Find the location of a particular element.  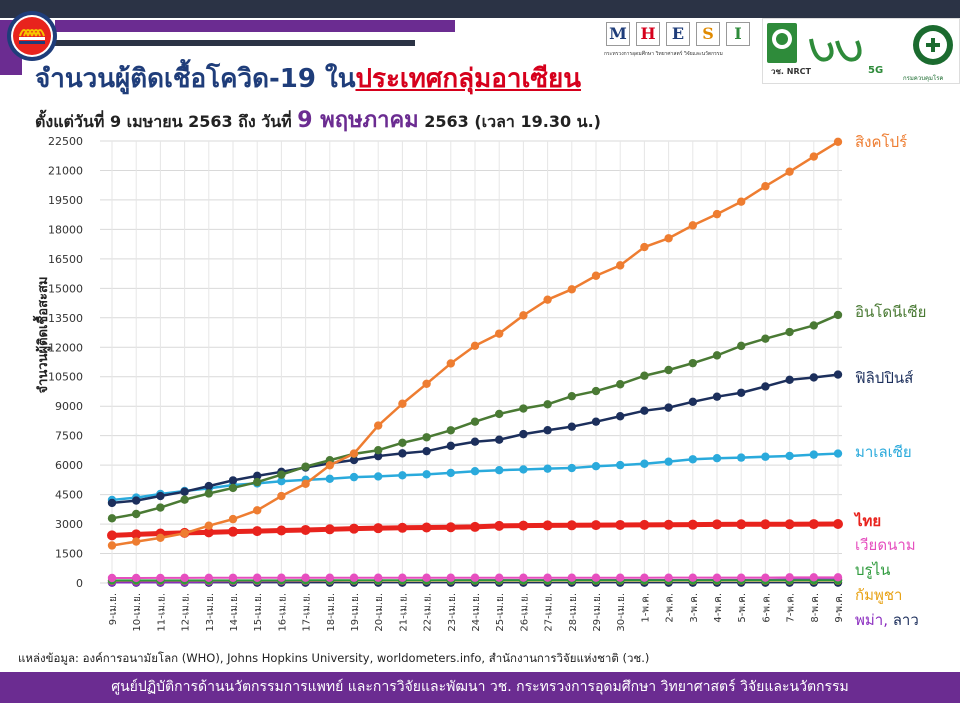

series-end-label: สิงคโปร์ is located at coordinates (881, 142).